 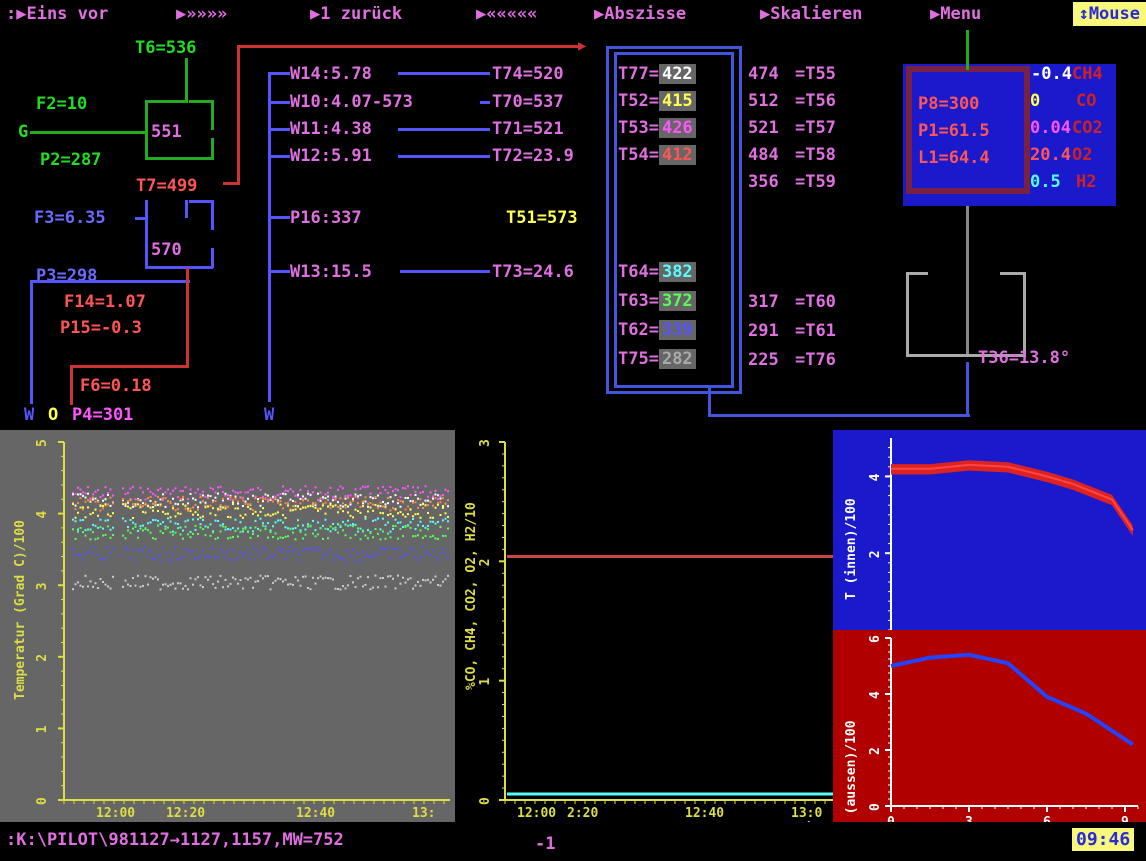 I want to click on menu-item-abszisse: ▶Abszisse, so click(x=640, y=14).